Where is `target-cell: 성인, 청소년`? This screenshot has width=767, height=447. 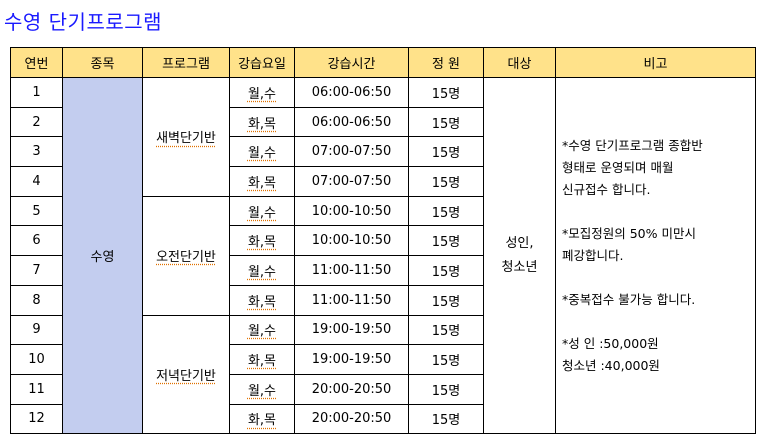 target-cell: 성인, 청소년 is located at coordinates (519, 255).